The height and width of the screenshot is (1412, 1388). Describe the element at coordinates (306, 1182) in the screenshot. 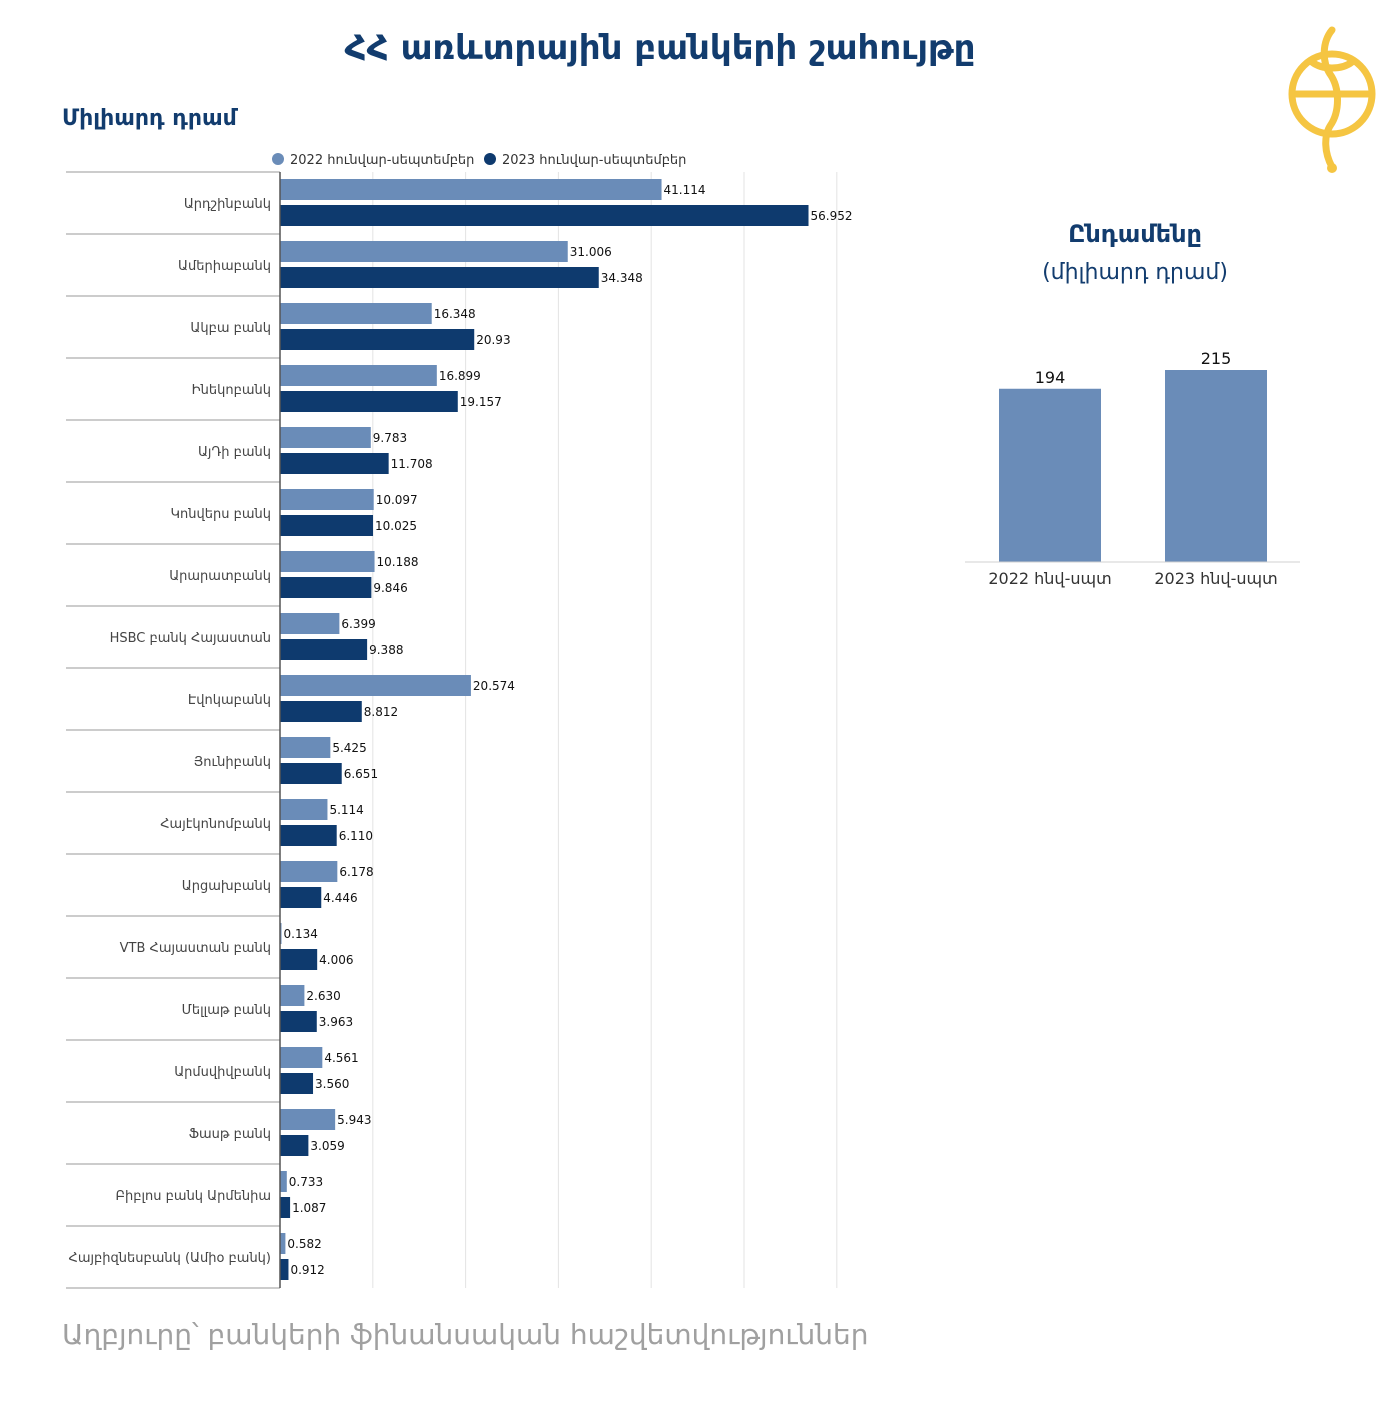

I see `data-label-2022: 0.733` at that location.